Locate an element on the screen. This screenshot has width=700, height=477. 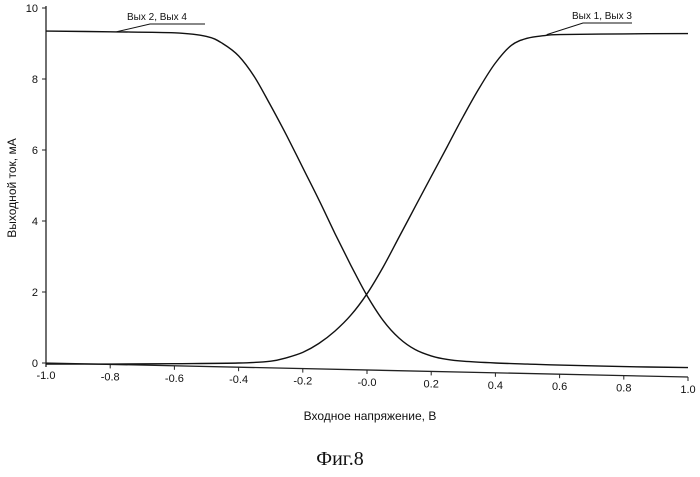
x-tick-label: -1.0 is located at coordinates (46, 376).